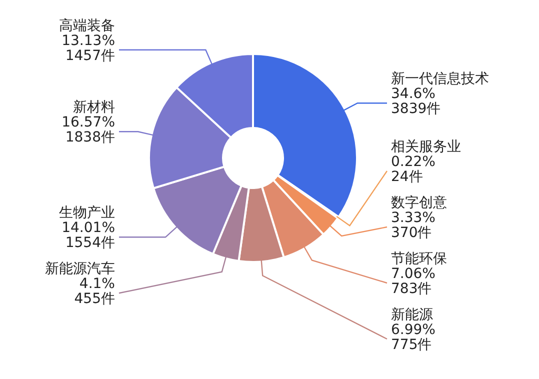 Image resolution: width=539 pixels, height=379 pixels. I want to click on slice-label: 新材料, so click(94, 108).